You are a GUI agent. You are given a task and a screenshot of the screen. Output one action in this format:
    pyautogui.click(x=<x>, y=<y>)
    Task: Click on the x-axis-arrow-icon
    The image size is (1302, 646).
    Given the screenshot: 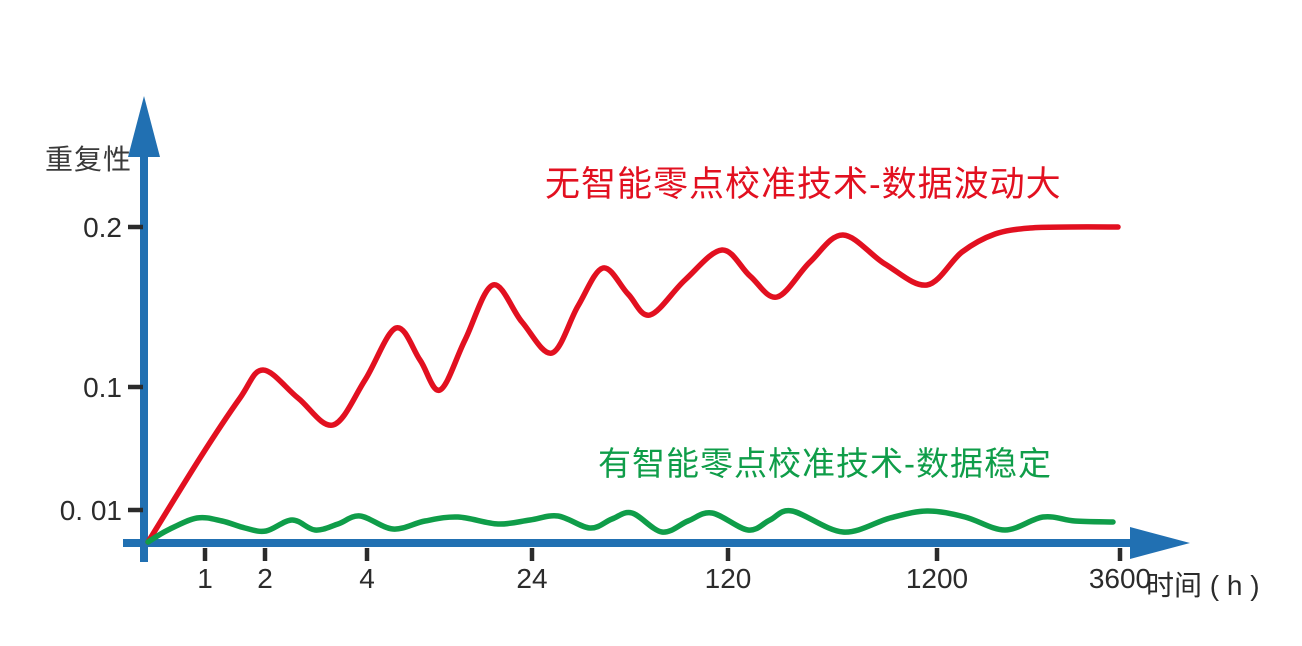 What is the action you would take?
    pyautogui.click(x=1160, y=543)
    